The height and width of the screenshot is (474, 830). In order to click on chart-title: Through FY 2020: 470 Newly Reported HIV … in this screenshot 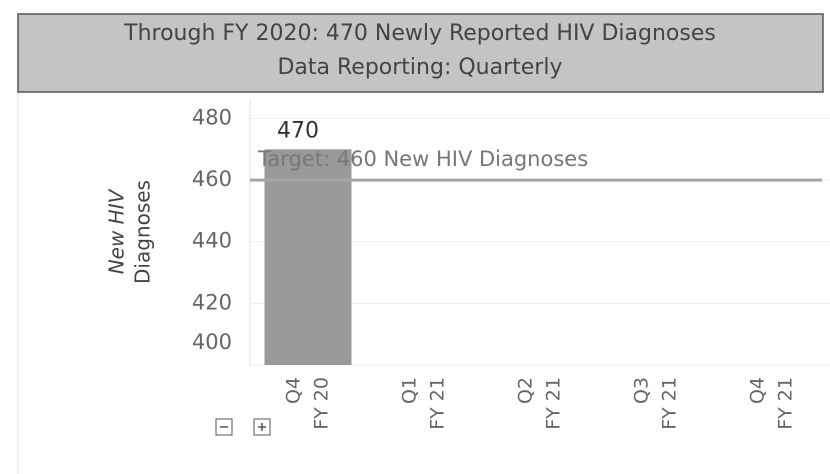, I will do `click(419, 33)`.